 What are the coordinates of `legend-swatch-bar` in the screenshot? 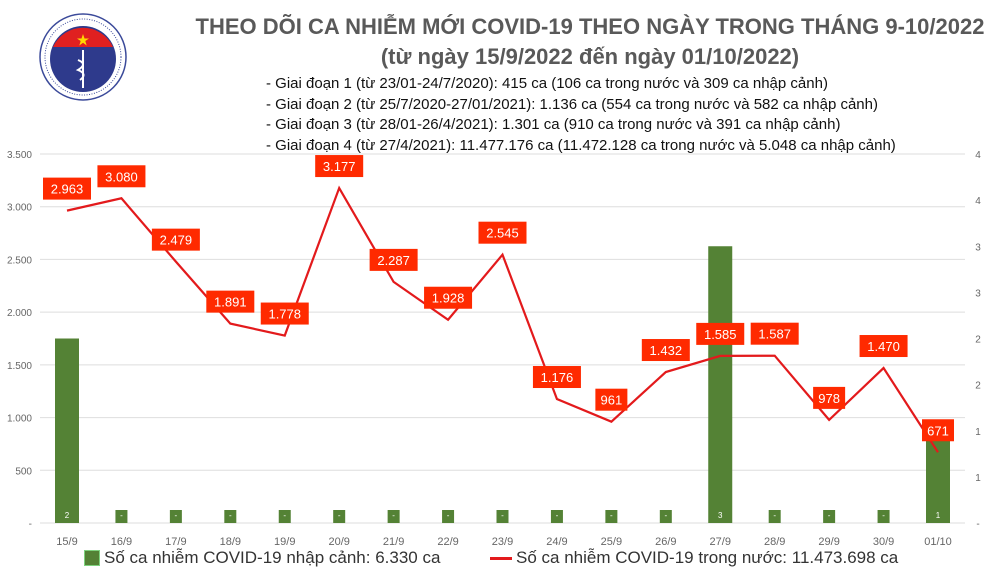 It's located at (92, 558).